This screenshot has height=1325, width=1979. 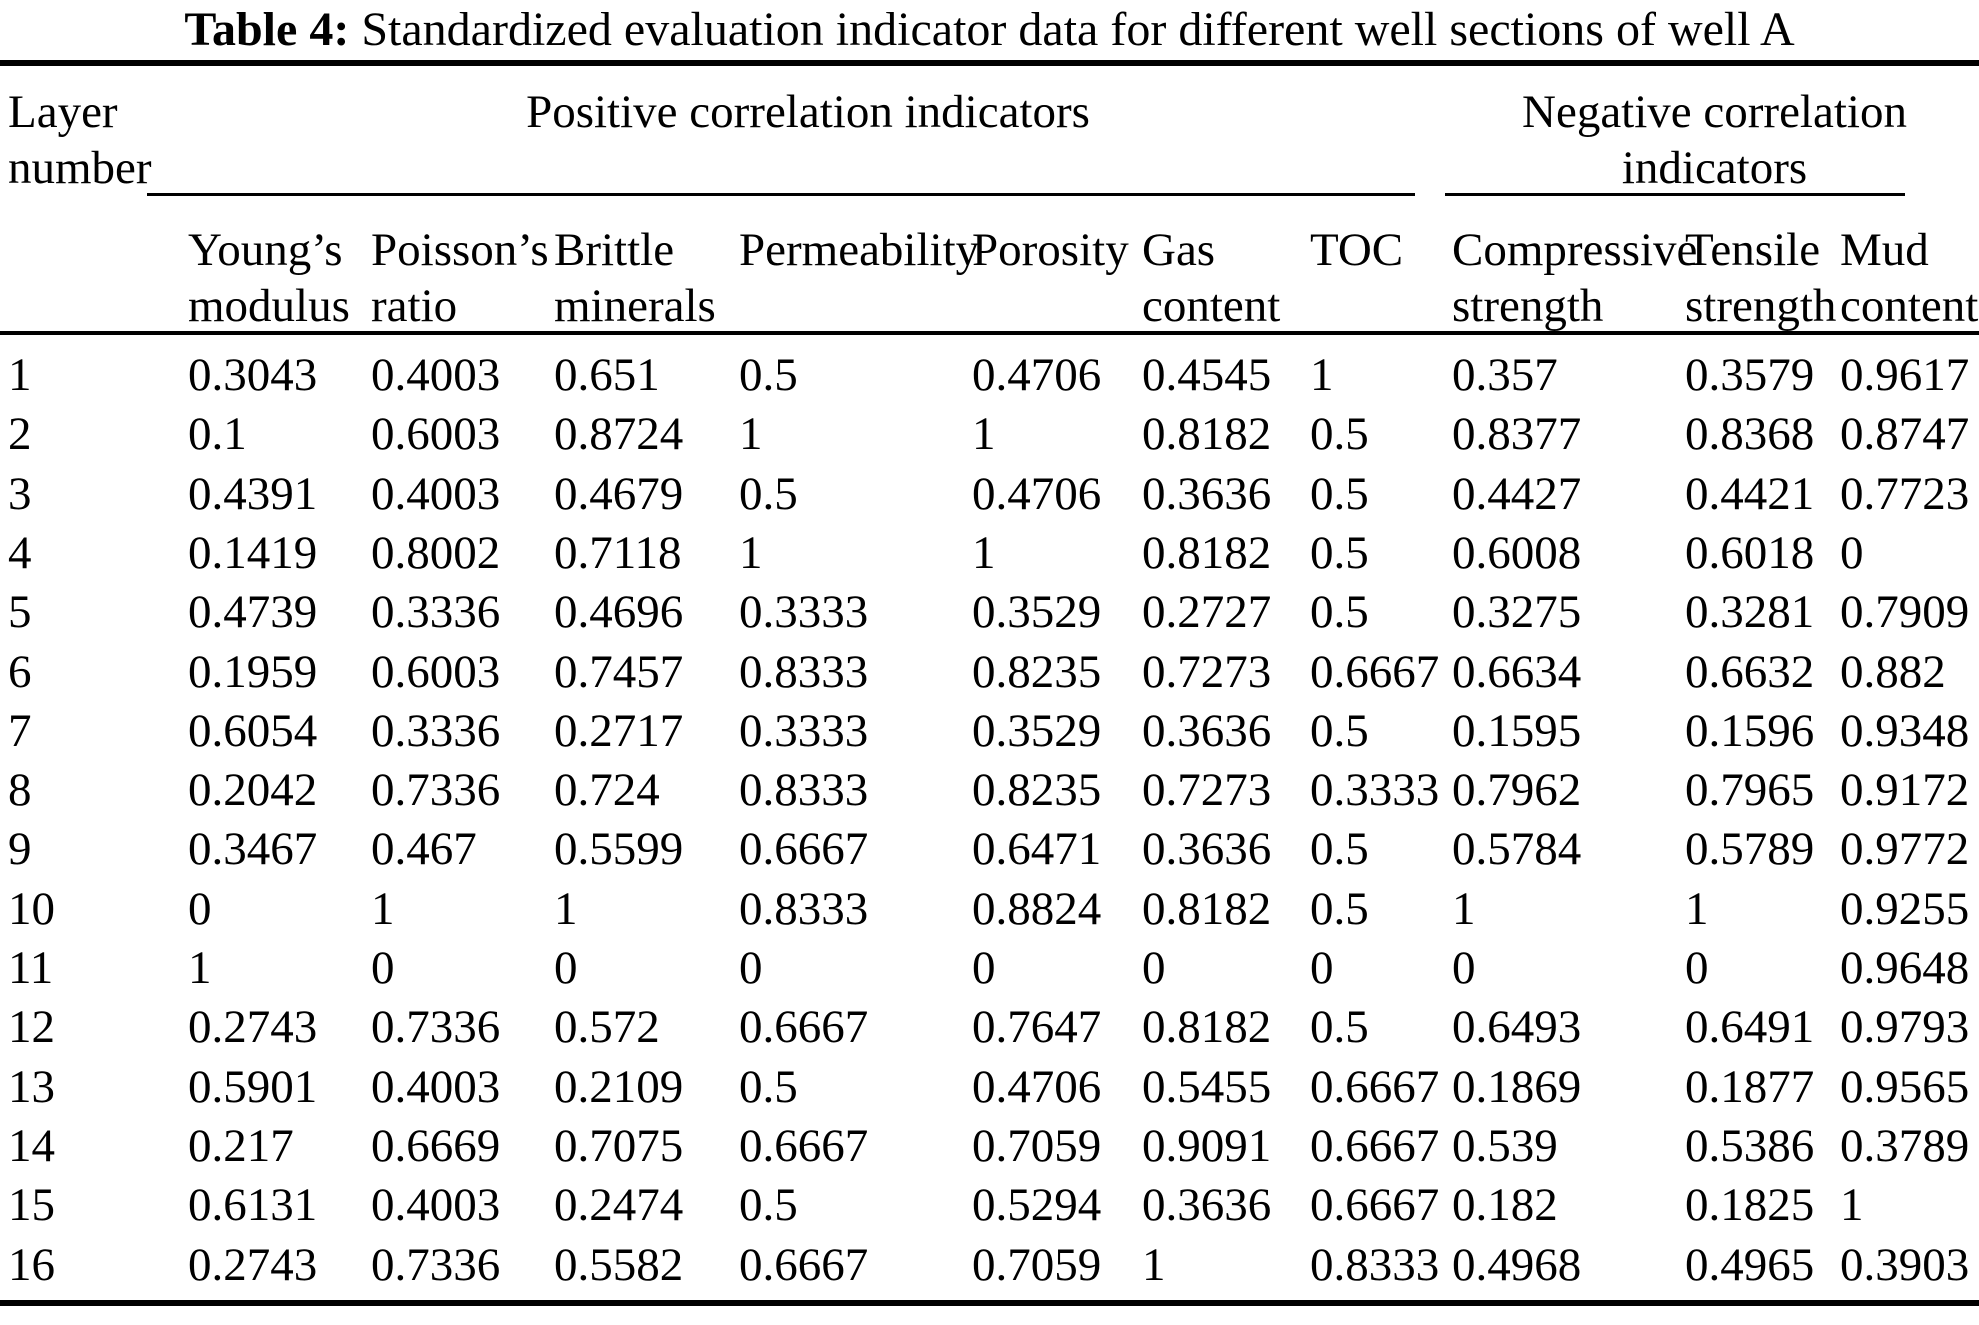 I want to click on table-row: 11 1 0 0 0 0 0 0 0 0 0.9648, so click(x=989, y=968).